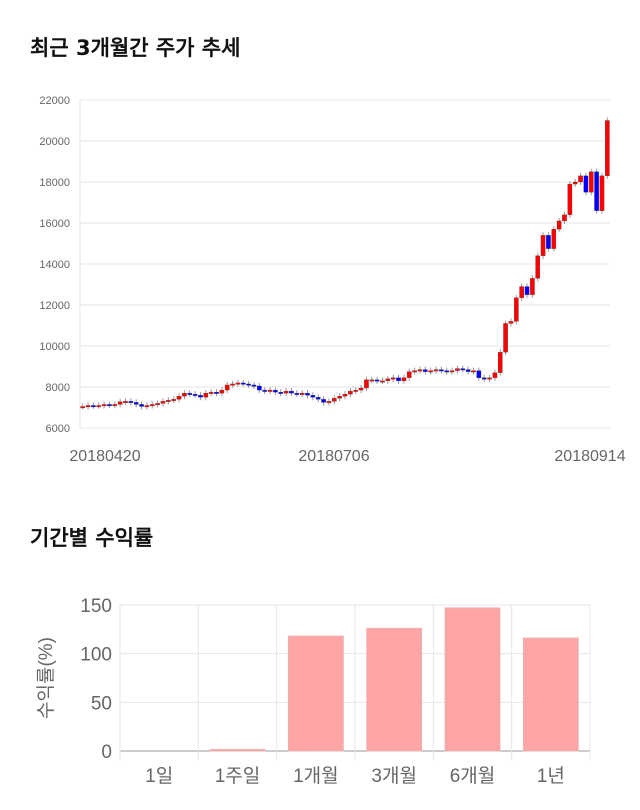 The height and width of the screenshot is (810, 640). What do you see at coordinates (54, 183) in the screenshot?
I see `y-tick-label: 18000` at bounding box center [54, 183].